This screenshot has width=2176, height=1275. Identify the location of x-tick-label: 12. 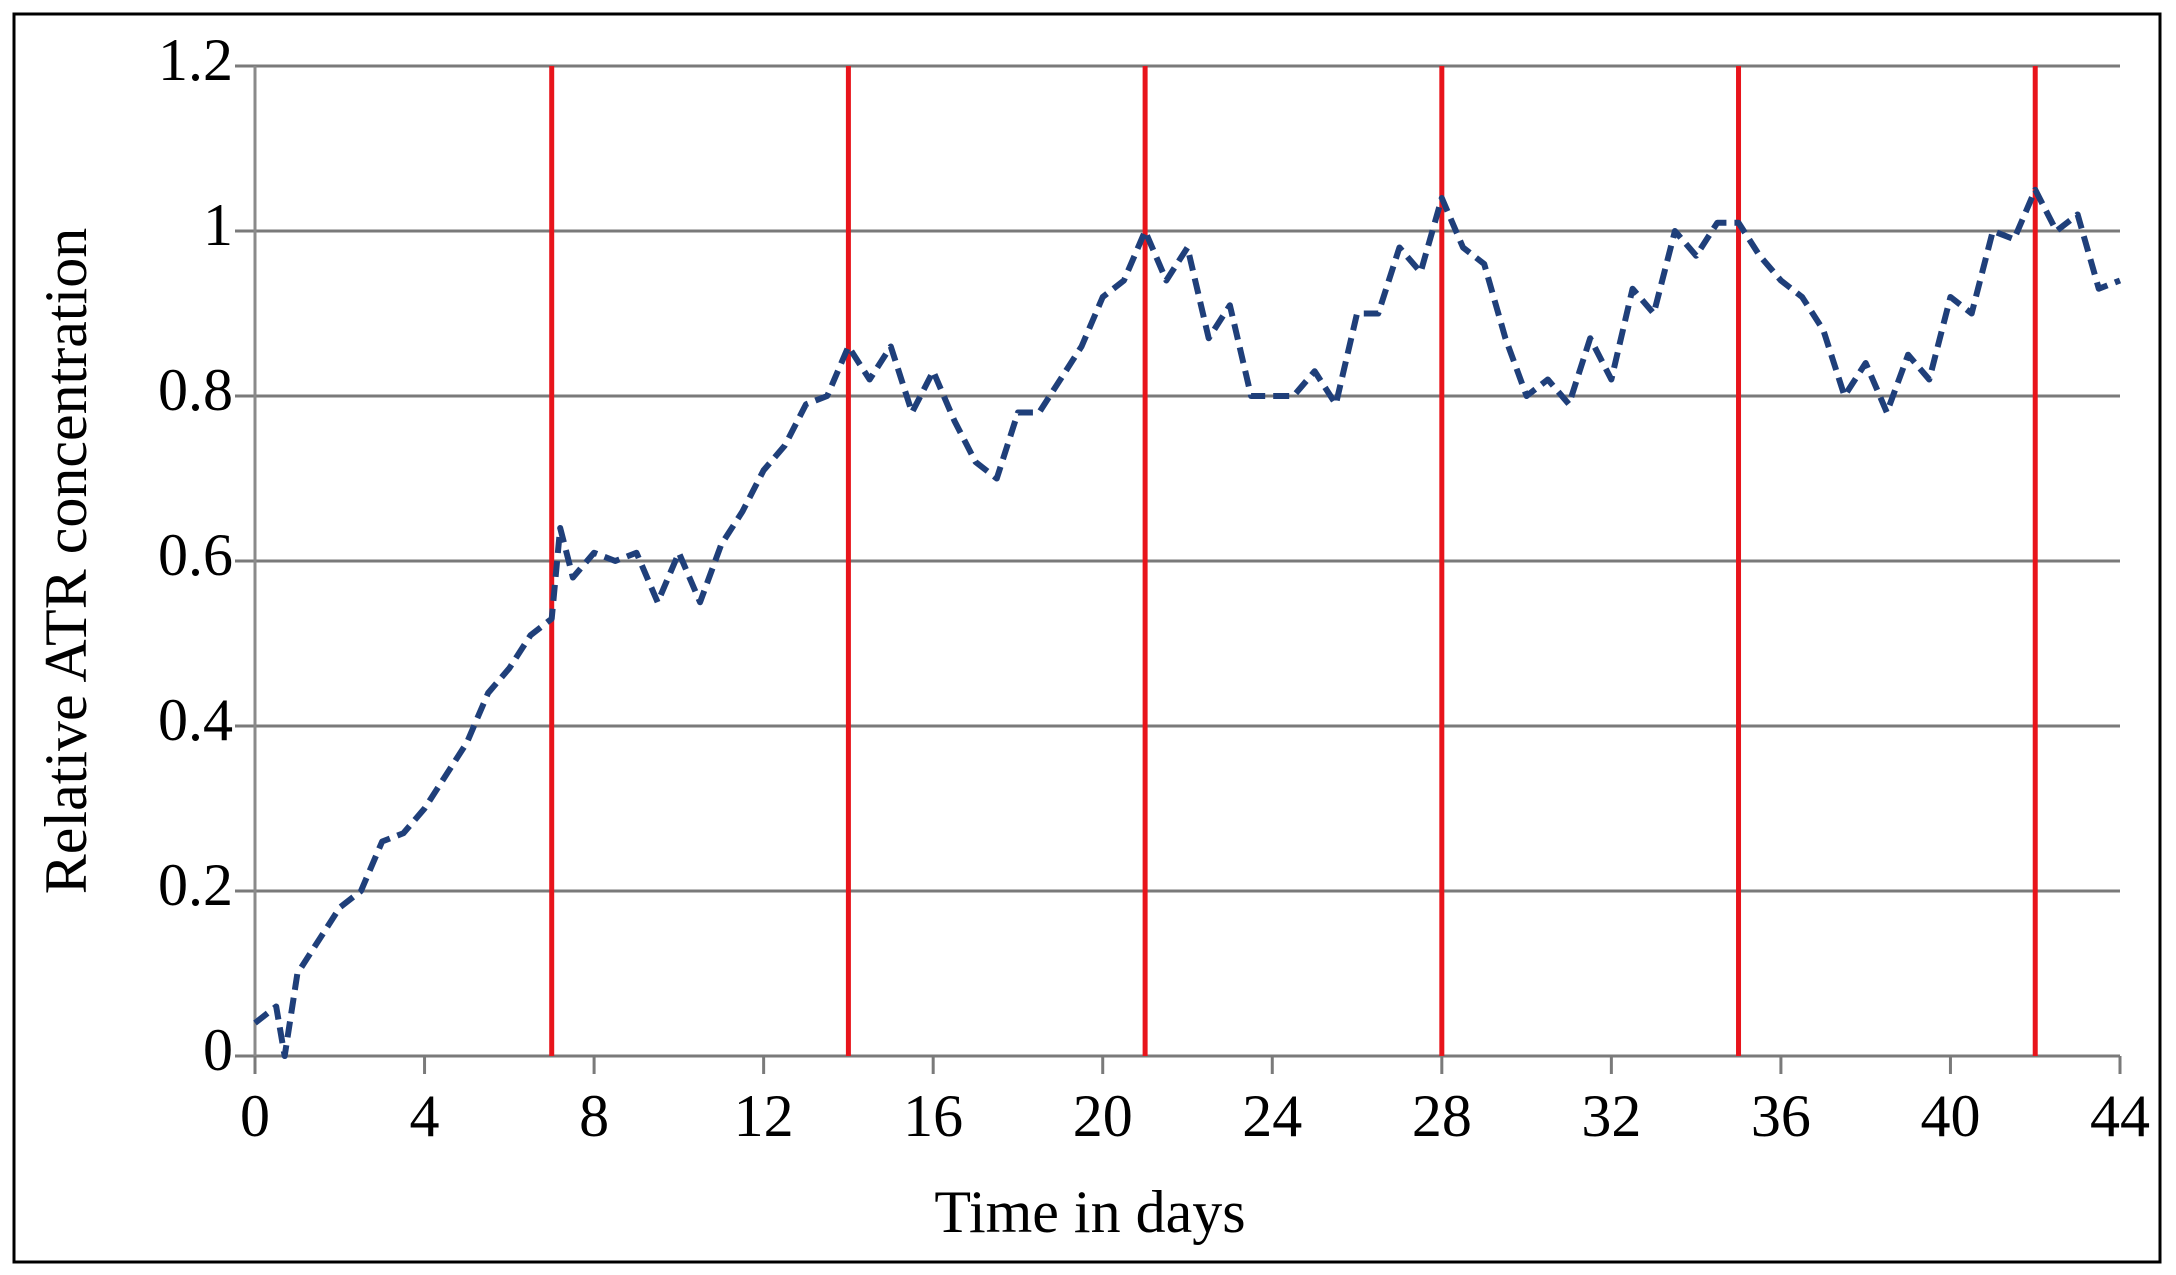
(764, 1116).